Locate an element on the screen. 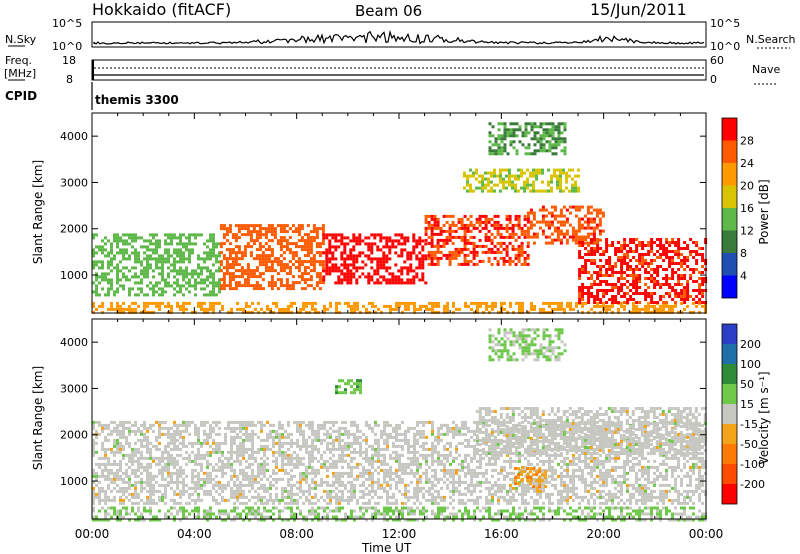 This screenshot has height=554, width=800. x-axis-label: Time UT is located at coordinates (386, 547).